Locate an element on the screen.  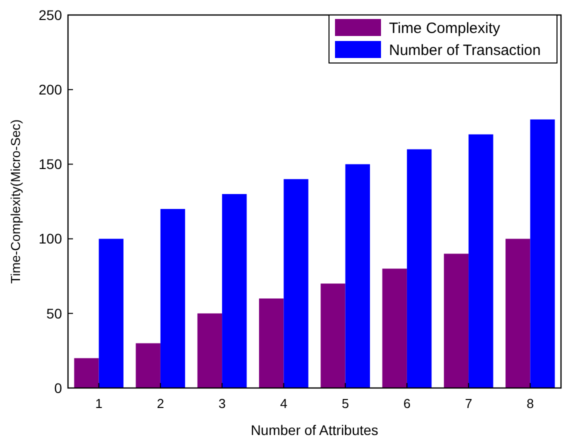
x-tick-label: 4 is located at coordinates (284, 403).